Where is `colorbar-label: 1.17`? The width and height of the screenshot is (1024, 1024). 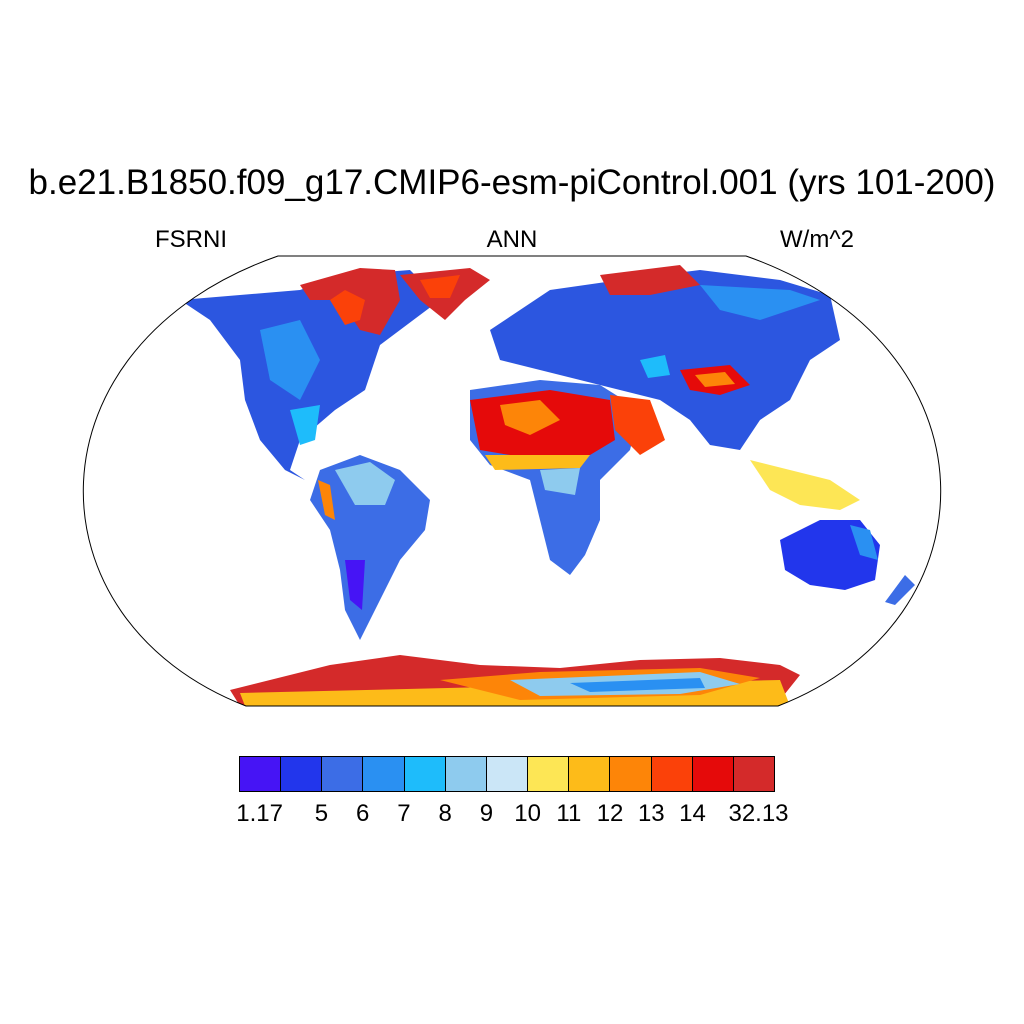 colorbar-label: 1.17 is located at coordinates (259, 813).